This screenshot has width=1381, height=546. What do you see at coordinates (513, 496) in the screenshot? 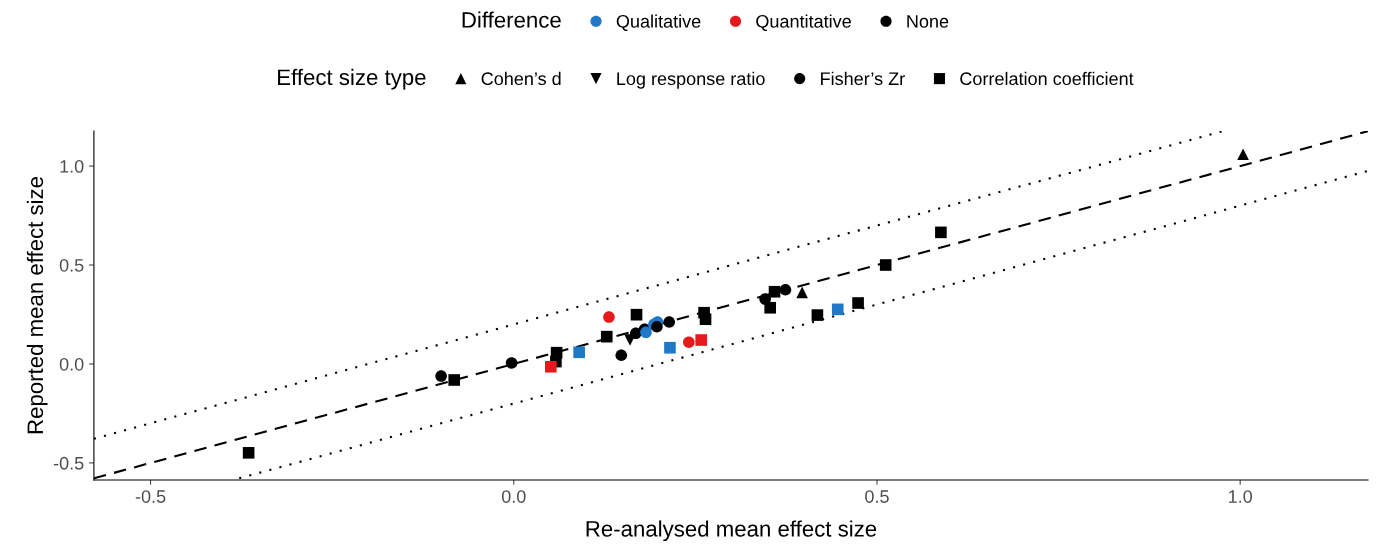
I see `x-tick-label: 0.0` at bounding box center [513, 496].